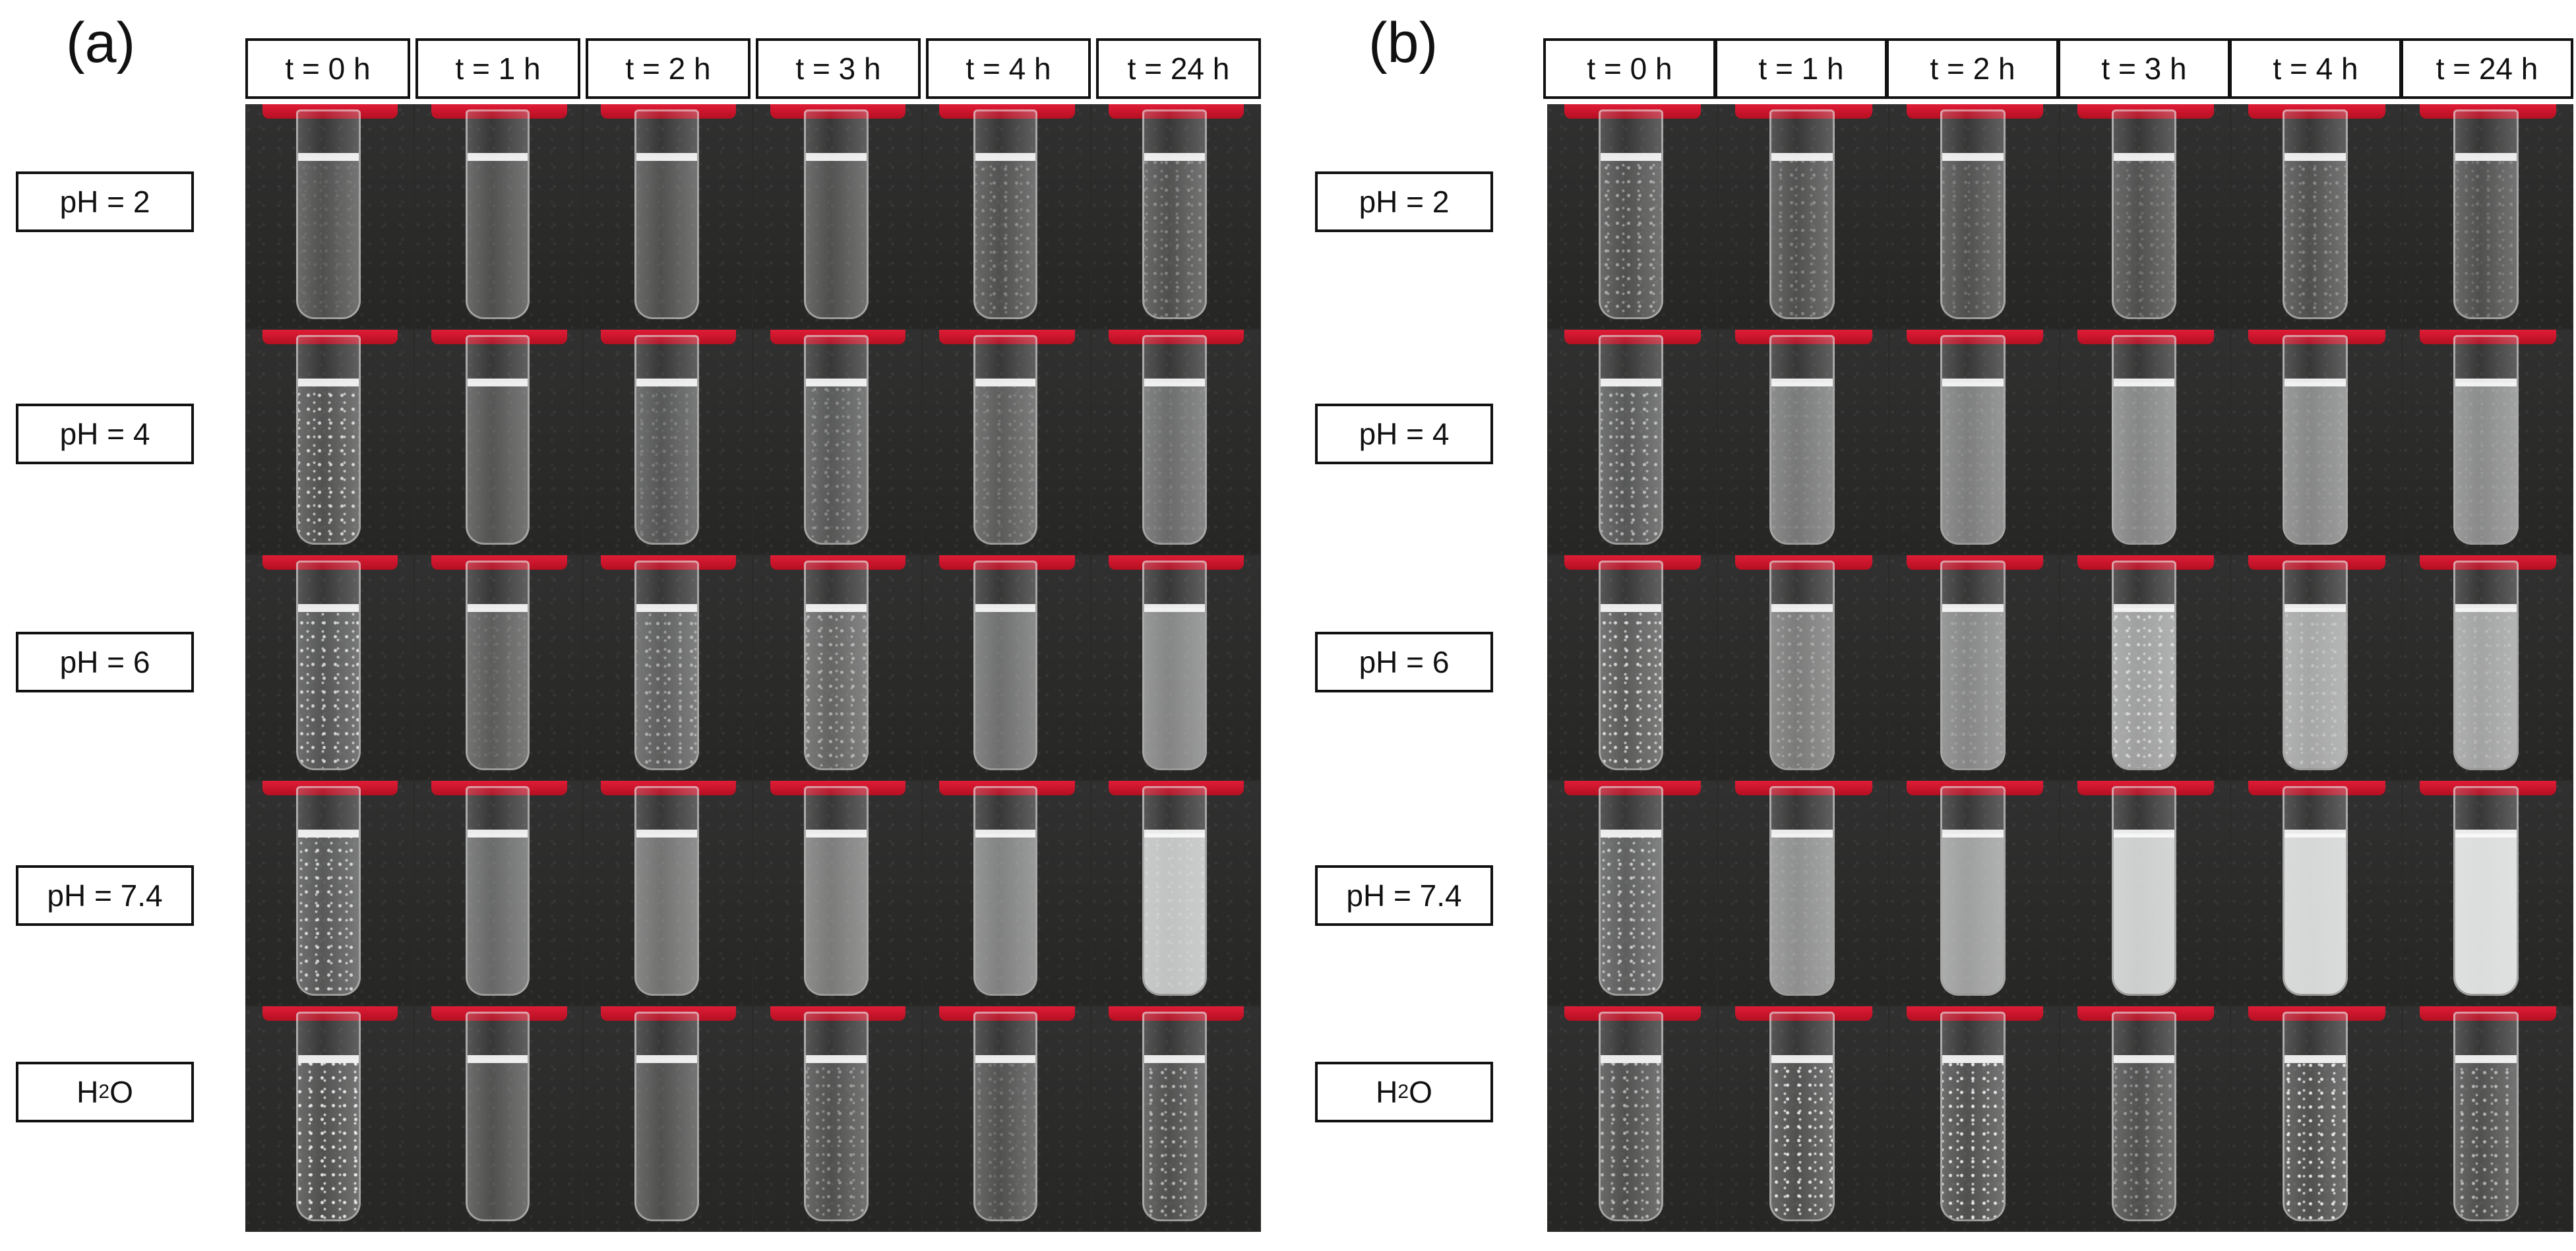  I want to click on panel-b-vial-photo-ph6-t3, so click(2145, 667).